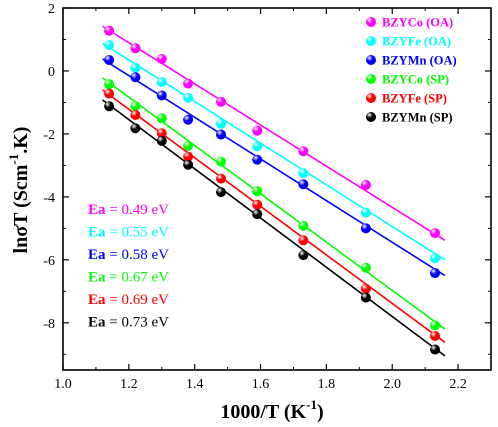 Image resolution: width=498 pixels, height=427 pixels. Describe the element at coordinates (128, 278) in the screenshot. I see `ea-annotation: Ea = 0.67 eV` at that location.